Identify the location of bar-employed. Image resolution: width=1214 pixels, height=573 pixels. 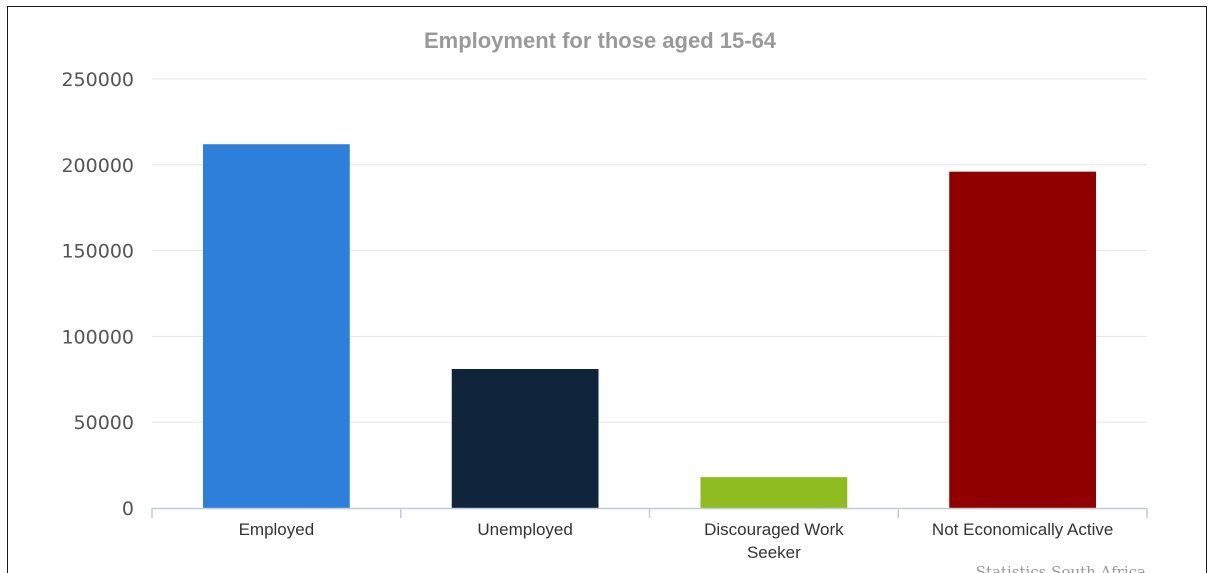
(276, 326).